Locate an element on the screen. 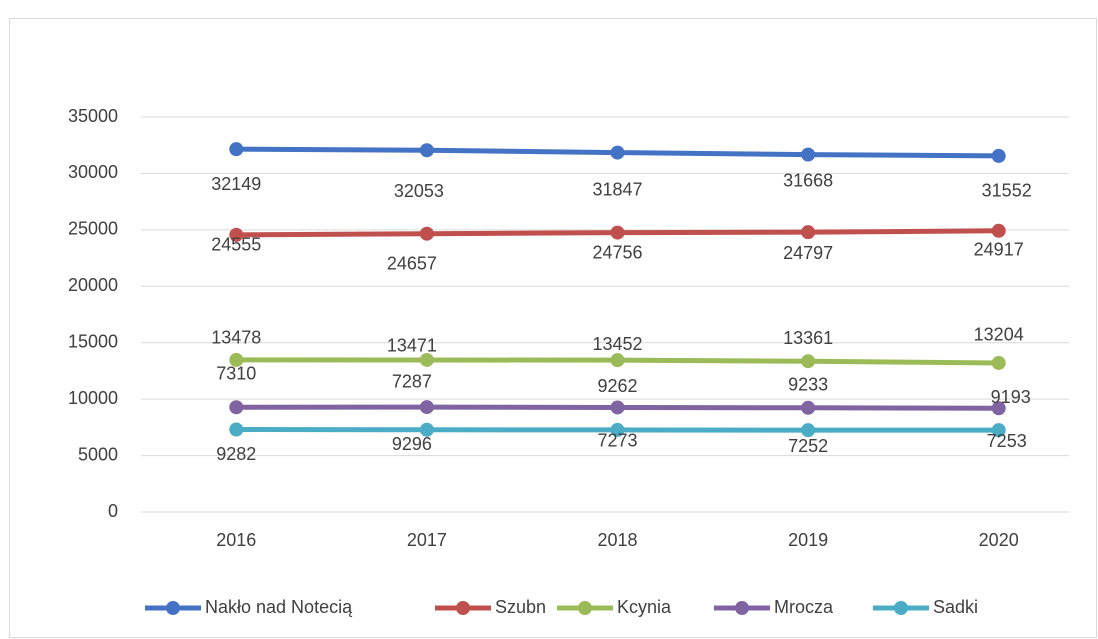  data-label: 32053 is located at coordinates (419, 191).